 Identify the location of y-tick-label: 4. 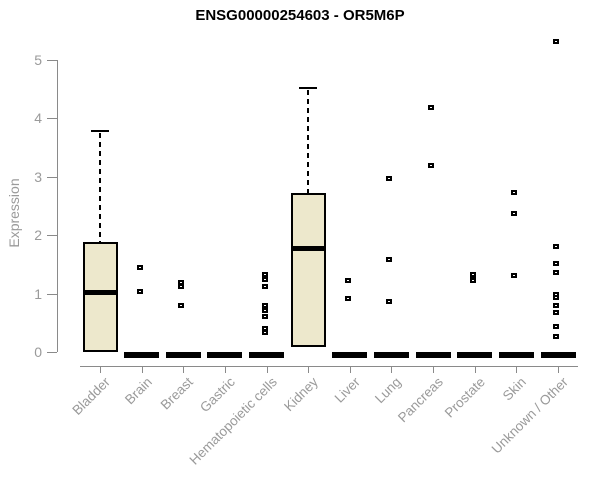
(38, 118).